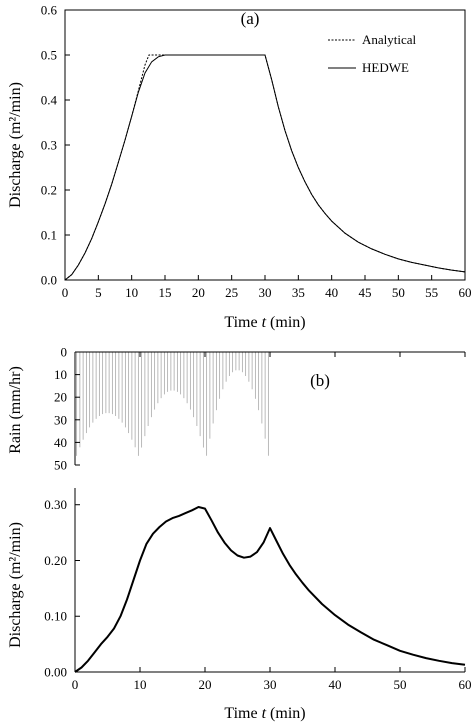 This screenshot has height=726, width=474. What do you see at coordinates (49, 280) in the screenshot?
I see `panel-a-y-tick-label: 0.0` at bounding box center [49, 280].